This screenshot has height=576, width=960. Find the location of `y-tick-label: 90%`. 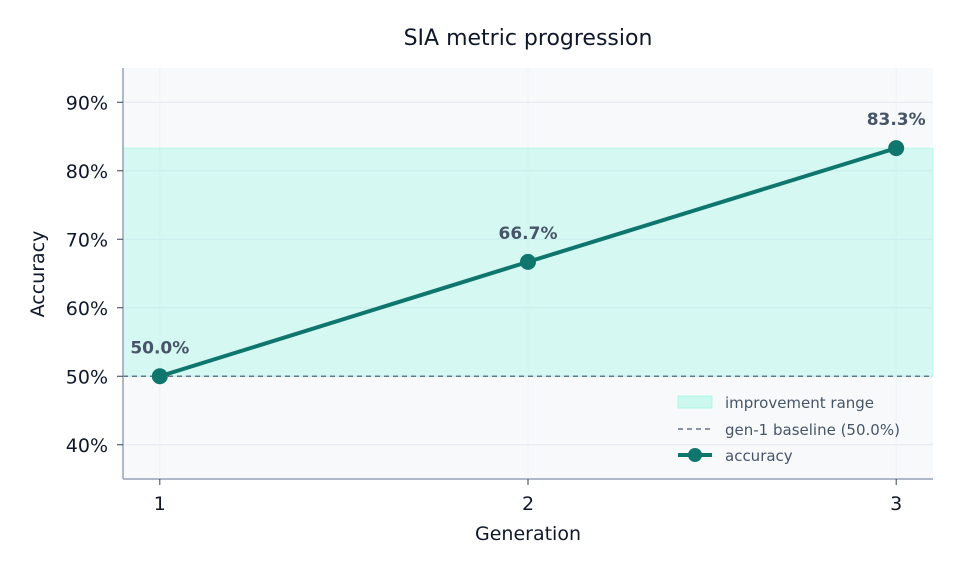

y-tick-label: 90% is located at coordinates (87, 103).